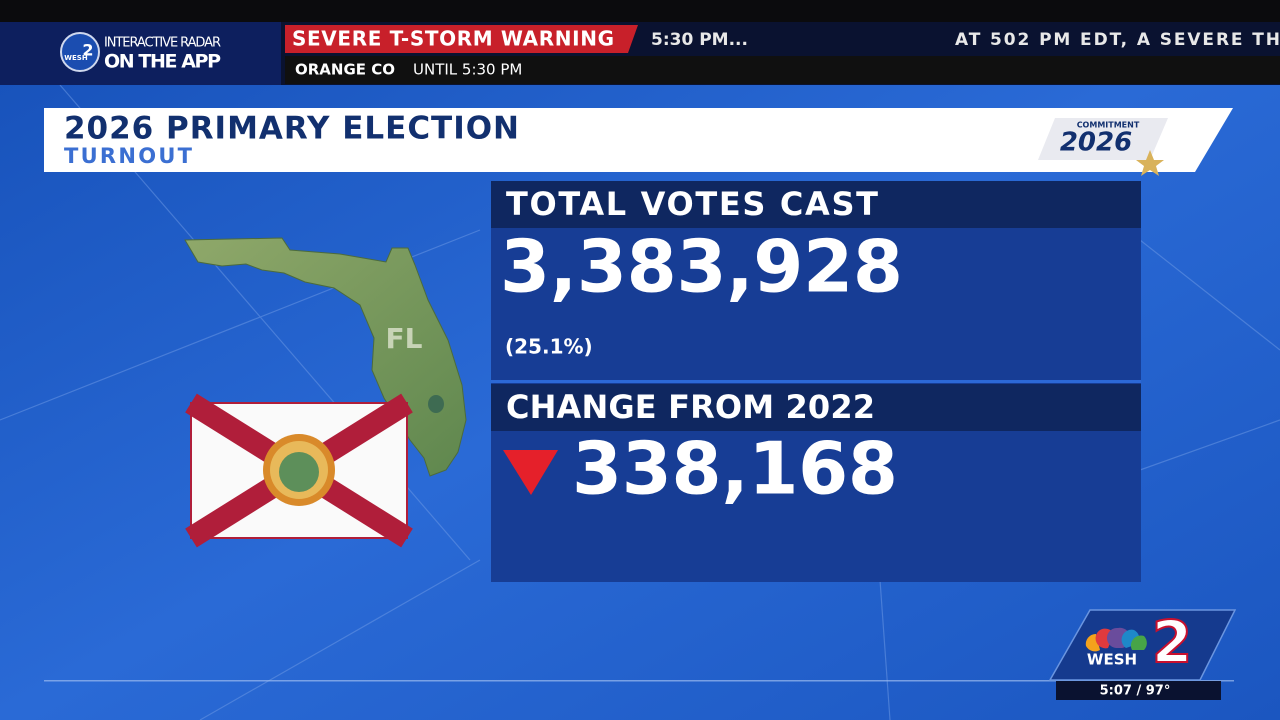 The width and height of the screenshot is (1280, 720). I want to click on subtitle: TURNOUT, so click(128, 156).